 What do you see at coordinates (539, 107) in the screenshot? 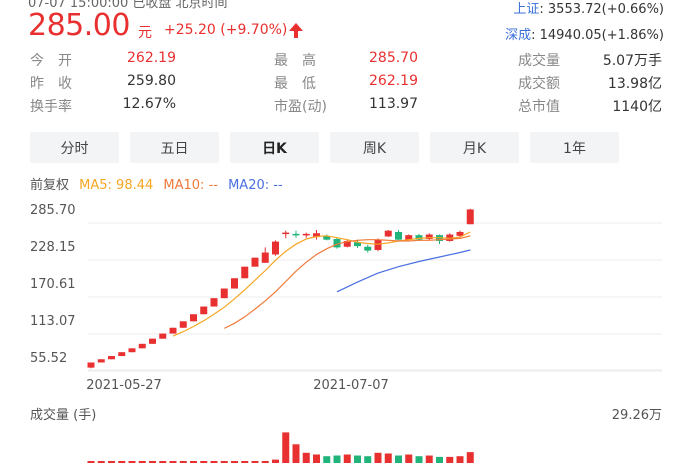
I see `stat-label-market-cap: 总市值` at bounding box center [539, 107].